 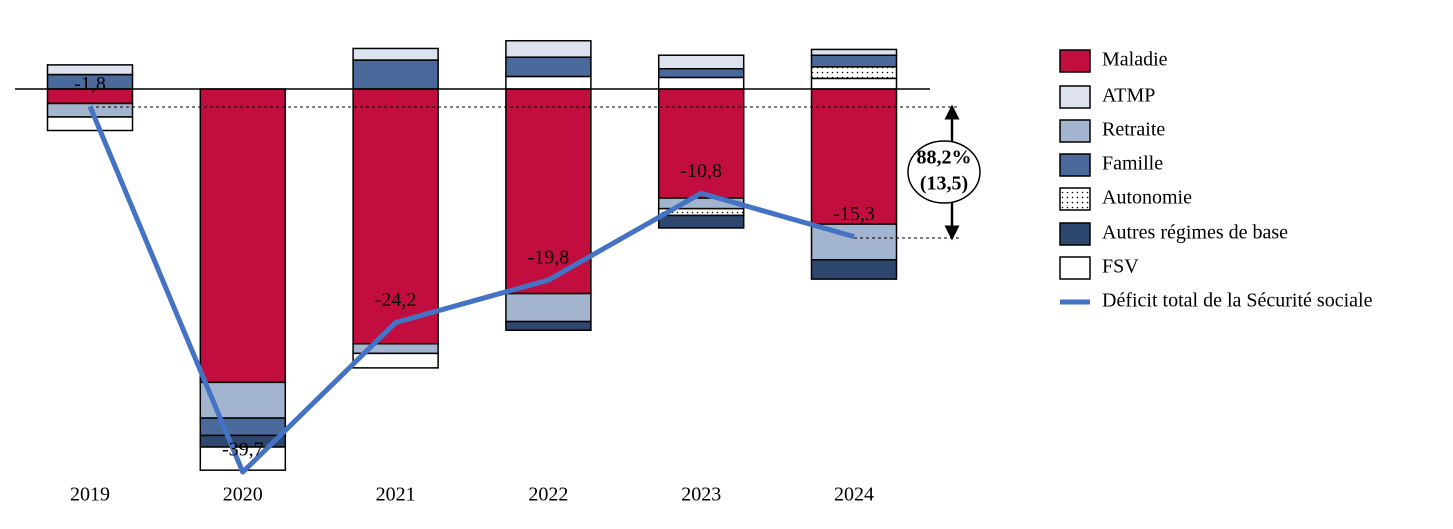 I want to click on annotation: (13,5), so click(x=944, y=184).